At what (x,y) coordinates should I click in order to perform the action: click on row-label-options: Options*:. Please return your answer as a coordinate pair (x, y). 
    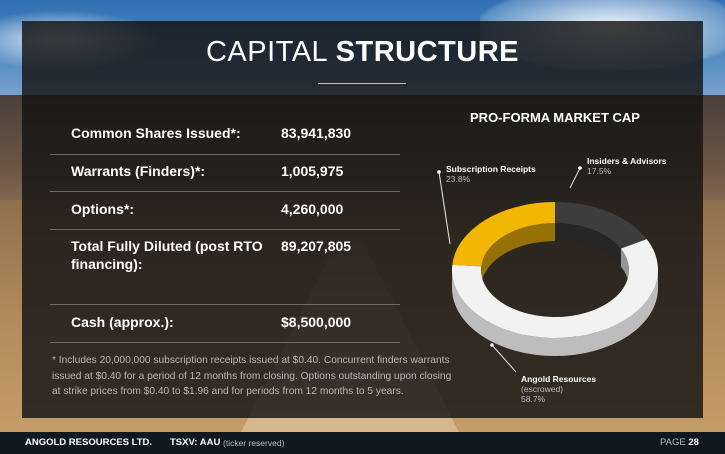
    Looking at the image, I should click on (102, 209).